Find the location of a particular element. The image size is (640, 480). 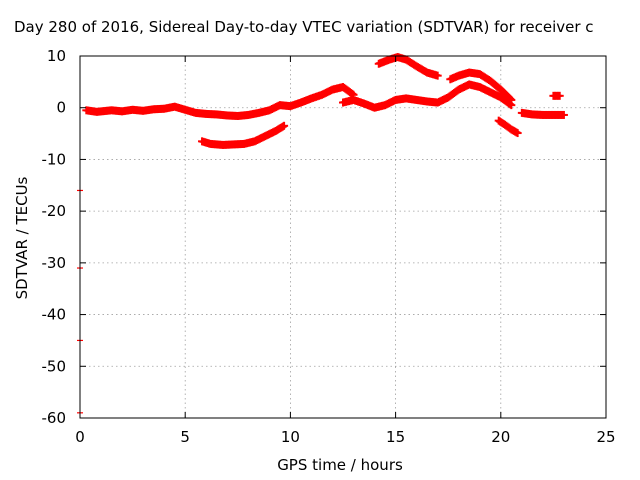

x-tick-label: 25 is located at coordinates (605, 437).